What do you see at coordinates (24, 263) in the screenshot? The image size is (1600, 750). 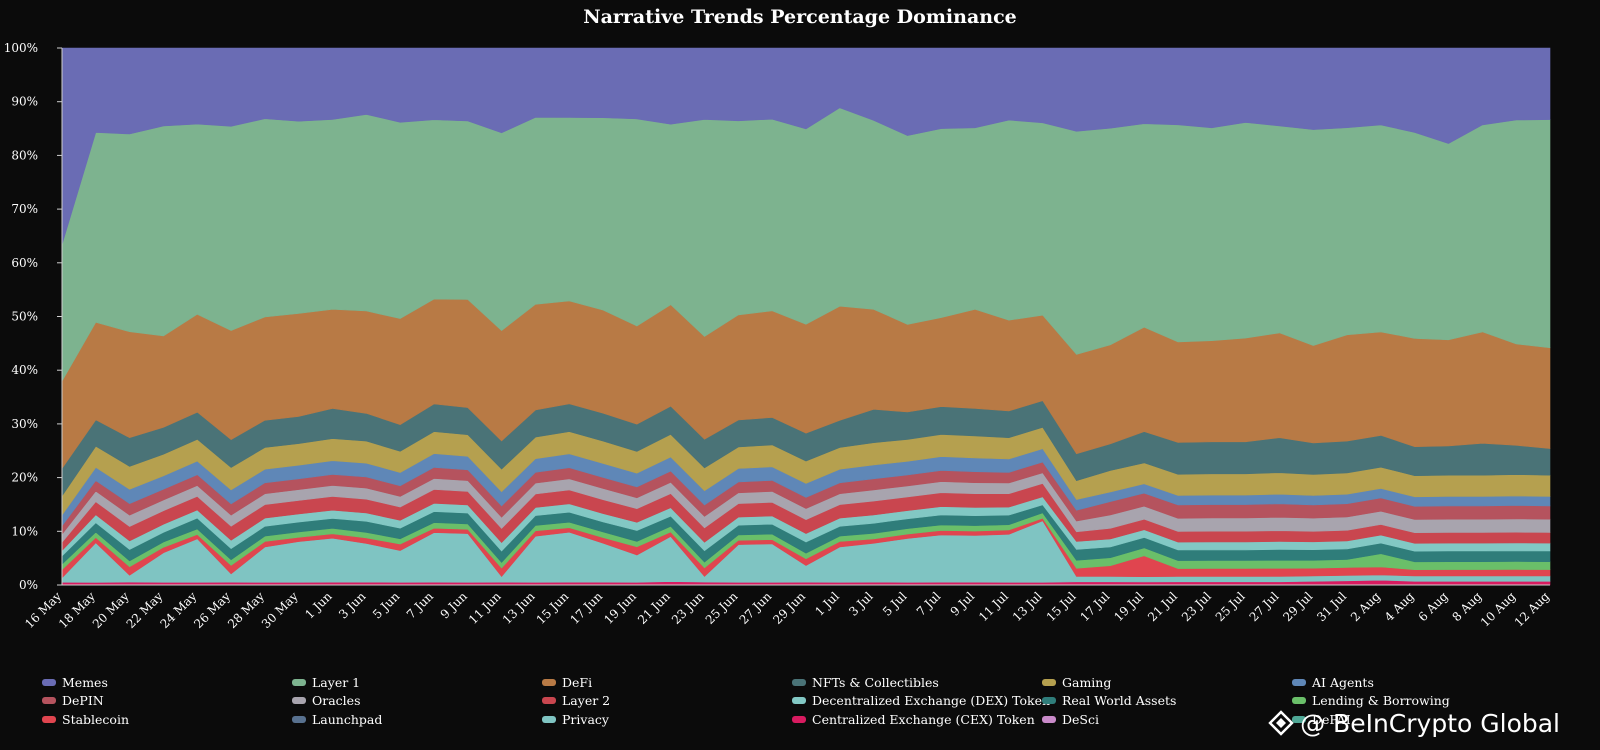 I see `y-tick-label: 60%` at bounding box center [24, 263].